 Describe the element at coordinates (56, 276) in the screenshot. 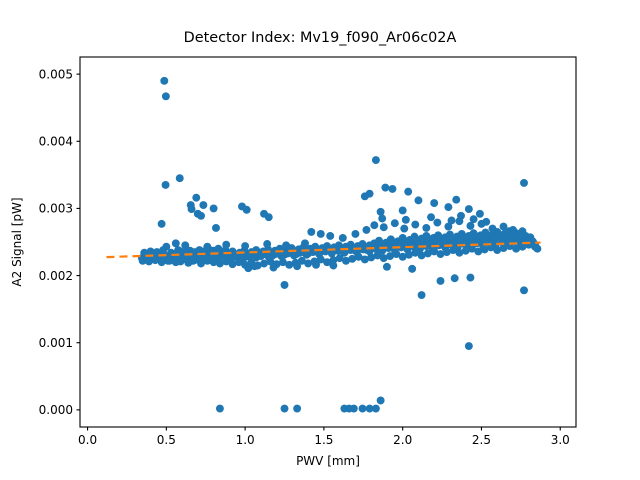

I see `y-tick-label: 0.002` at that location.